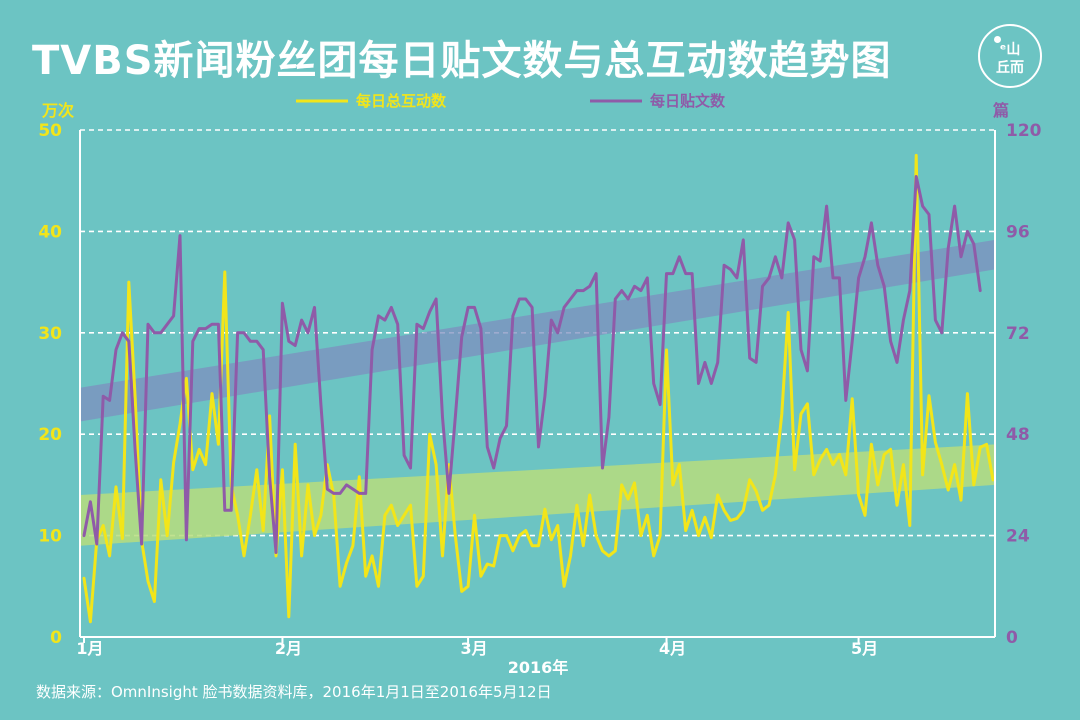 This screenshot has height=720, width=1080. I want to click on right-tick-label-0: 0, so click(1012, 638).